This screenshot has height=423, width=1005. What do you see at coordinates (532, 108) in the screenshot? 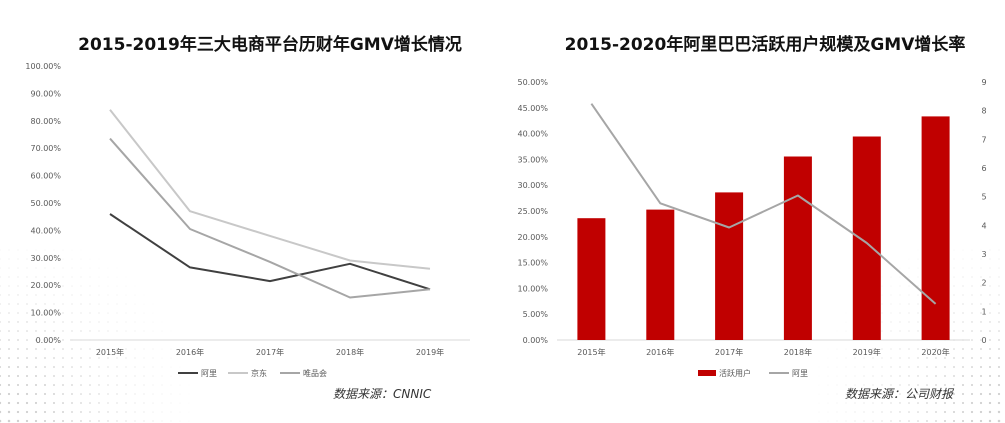
I see `y-left-tick-label: 45.00%` at bounding box center [532, 108].